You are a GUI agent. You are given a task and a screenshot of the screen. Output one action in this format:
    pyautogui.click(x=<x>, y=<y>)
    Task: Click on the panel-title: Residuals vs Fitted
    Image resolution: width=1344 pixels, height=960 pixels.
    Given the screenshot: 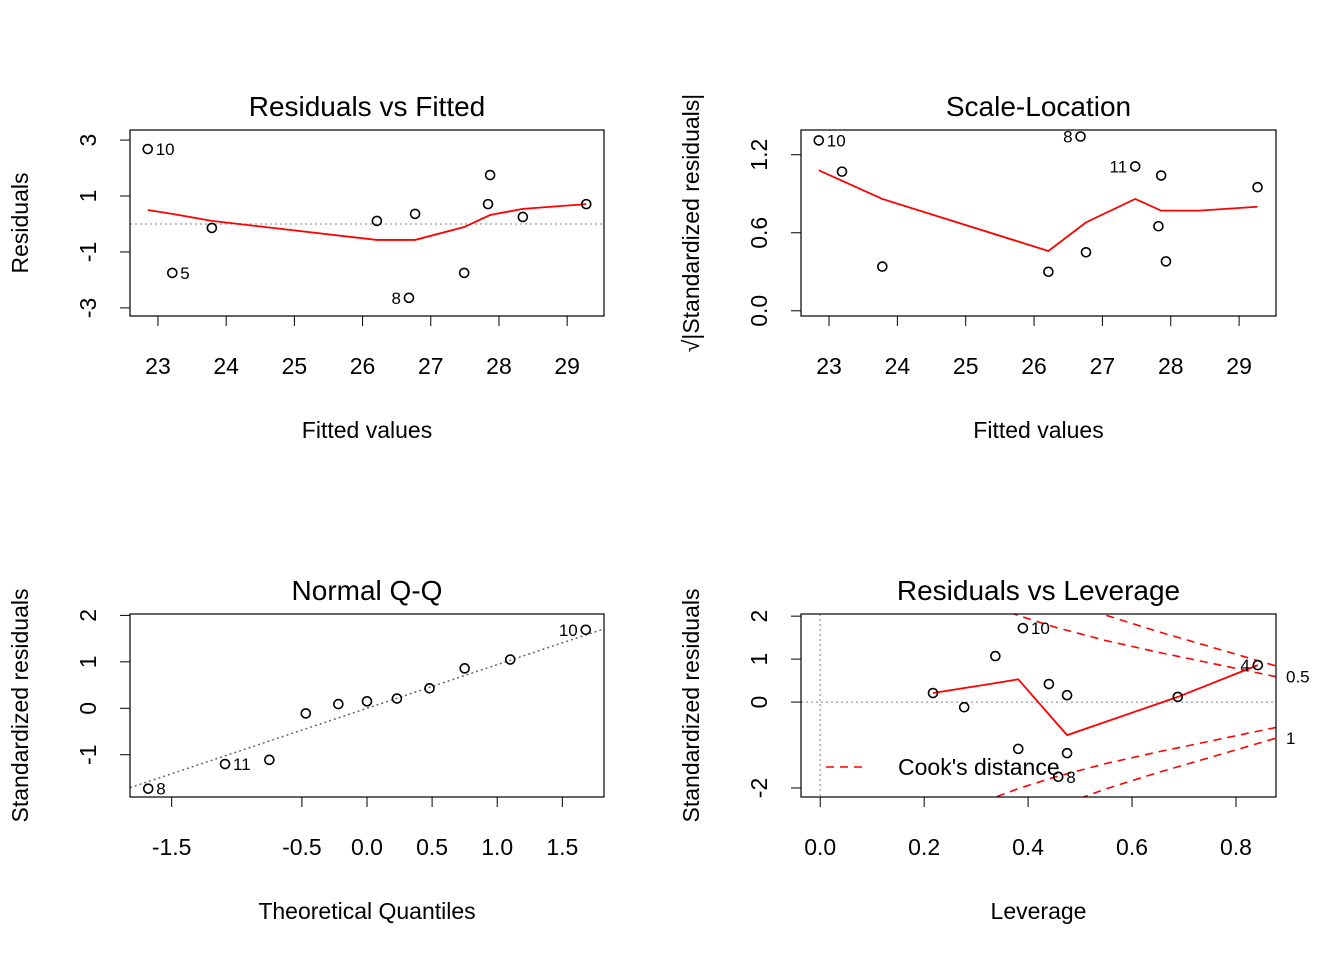 What is the action you would take?
    pyautogui.click(x=367, y=106)
    